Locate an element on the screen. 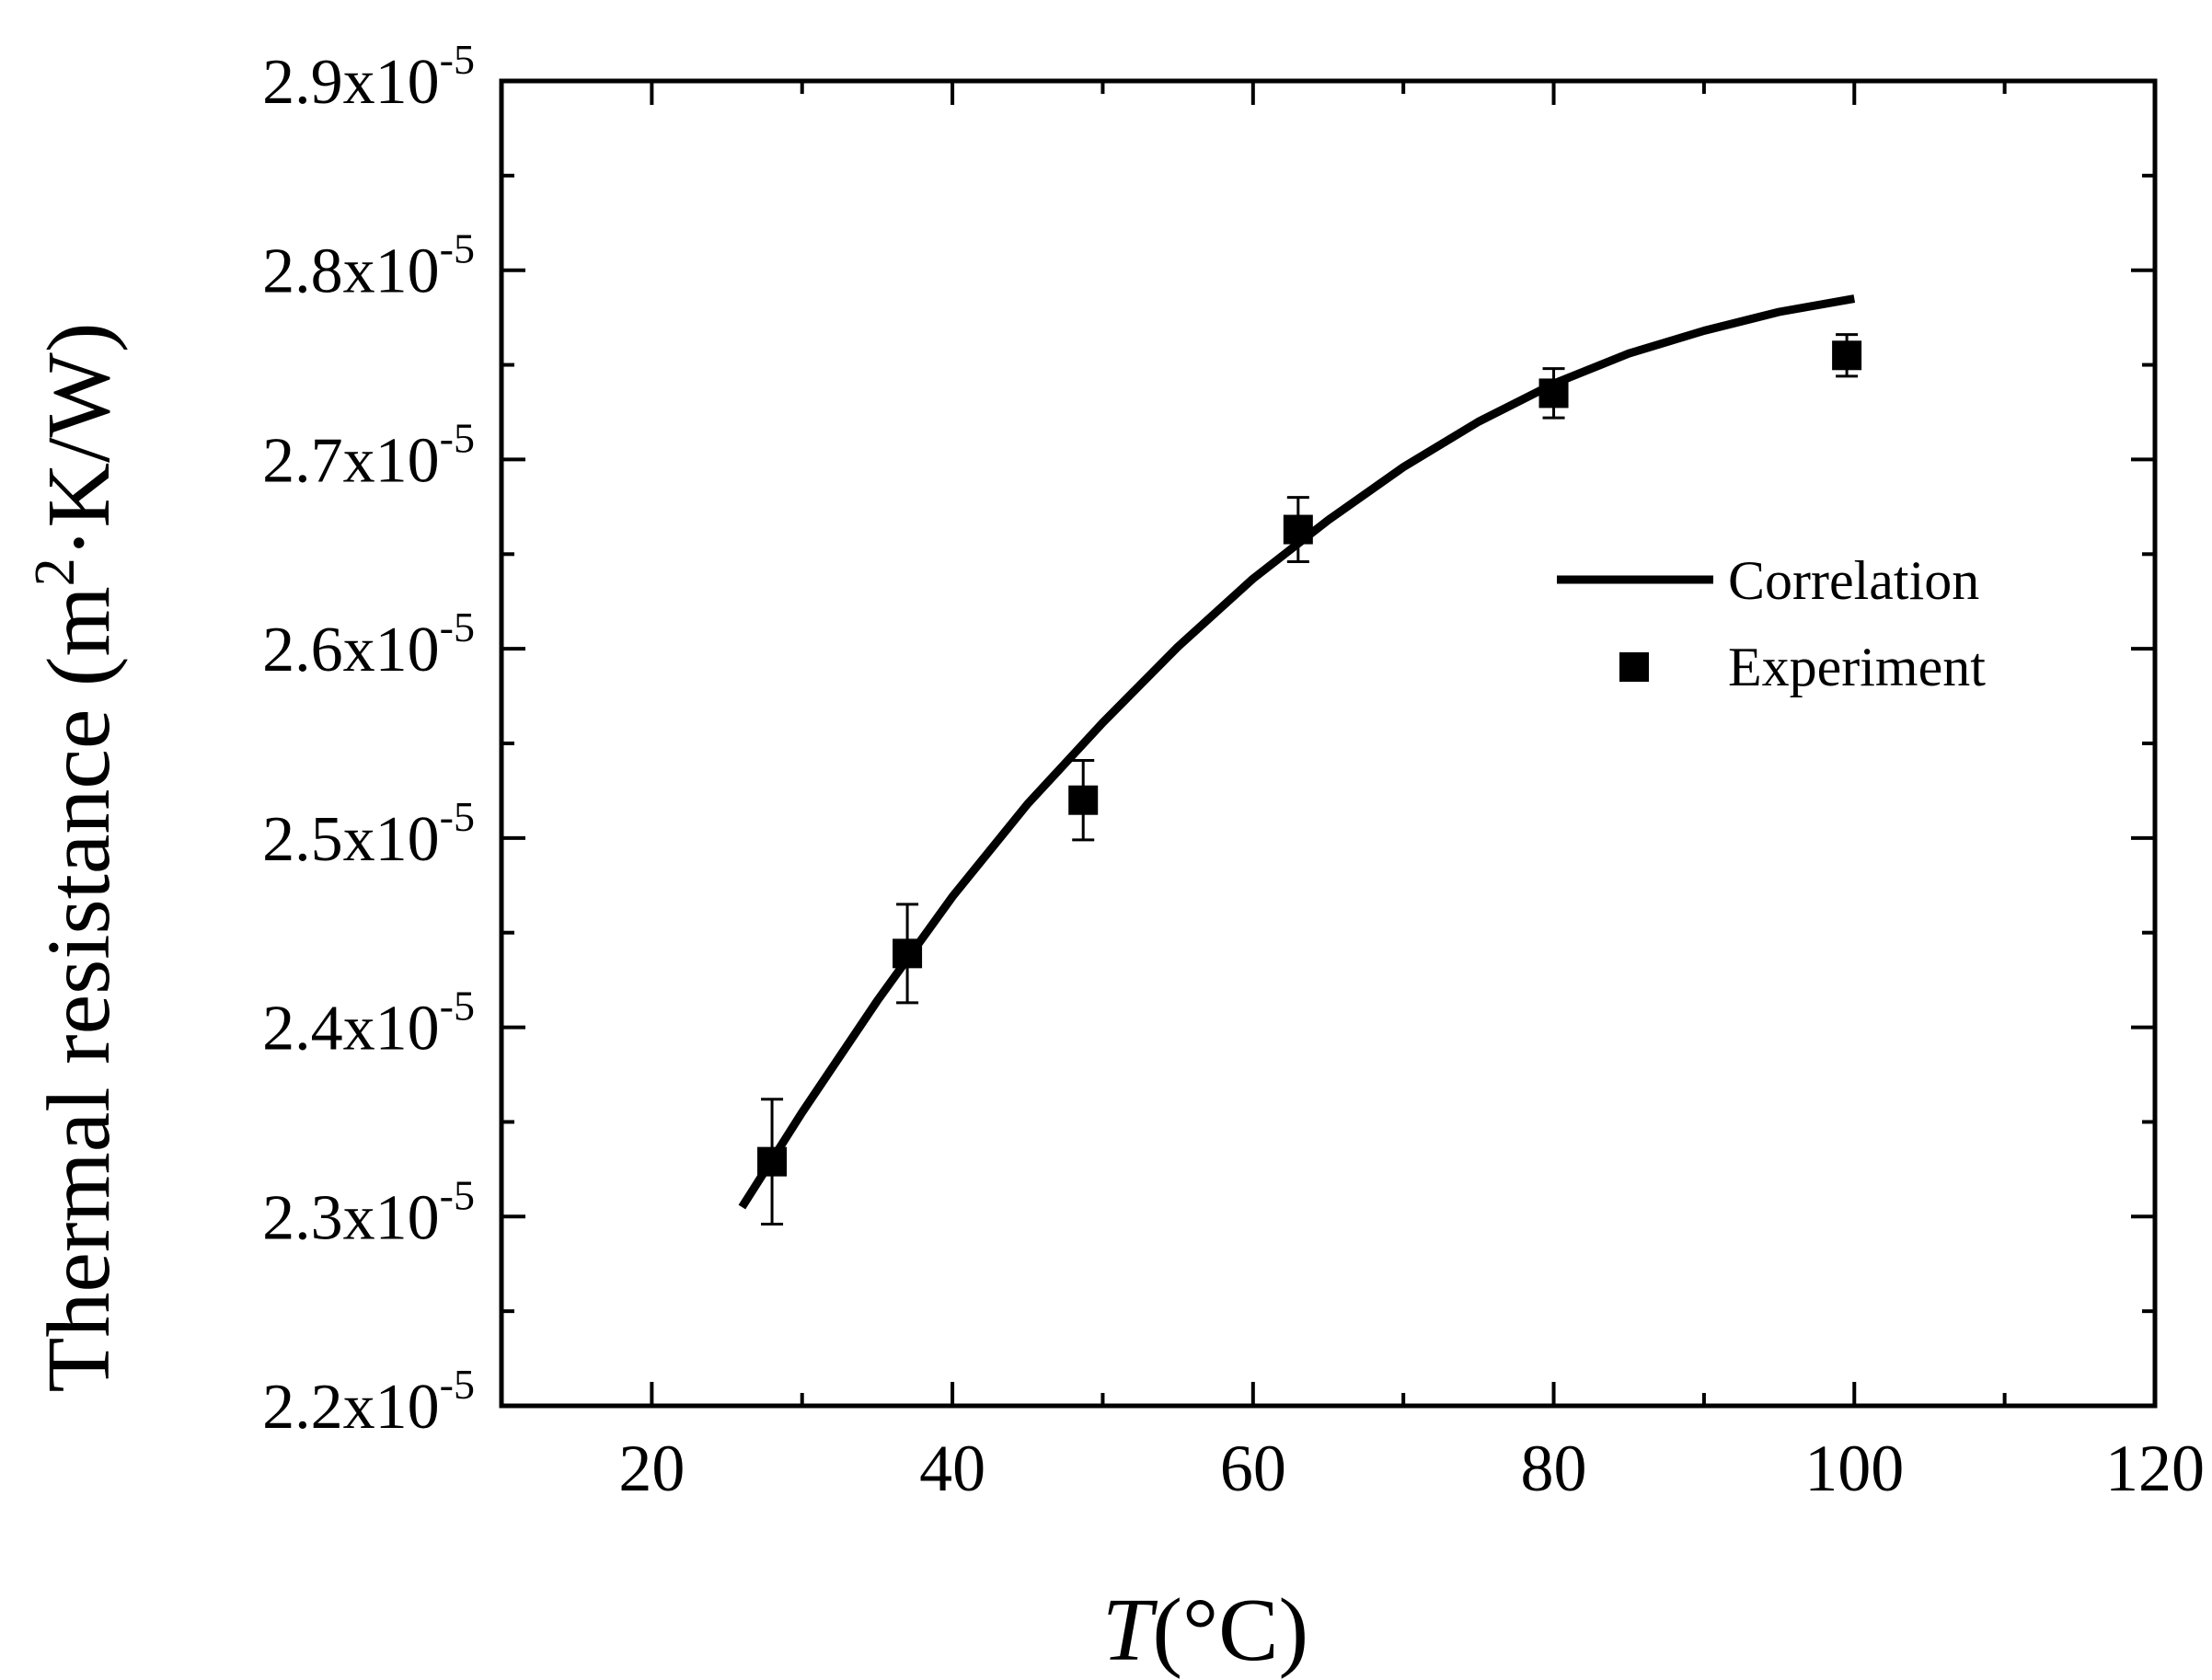 Image resolution: width=2212 pixels, height=1680 pixels. y-tick-mantissa: 2.8x10 is located at coordinates (351, 271).